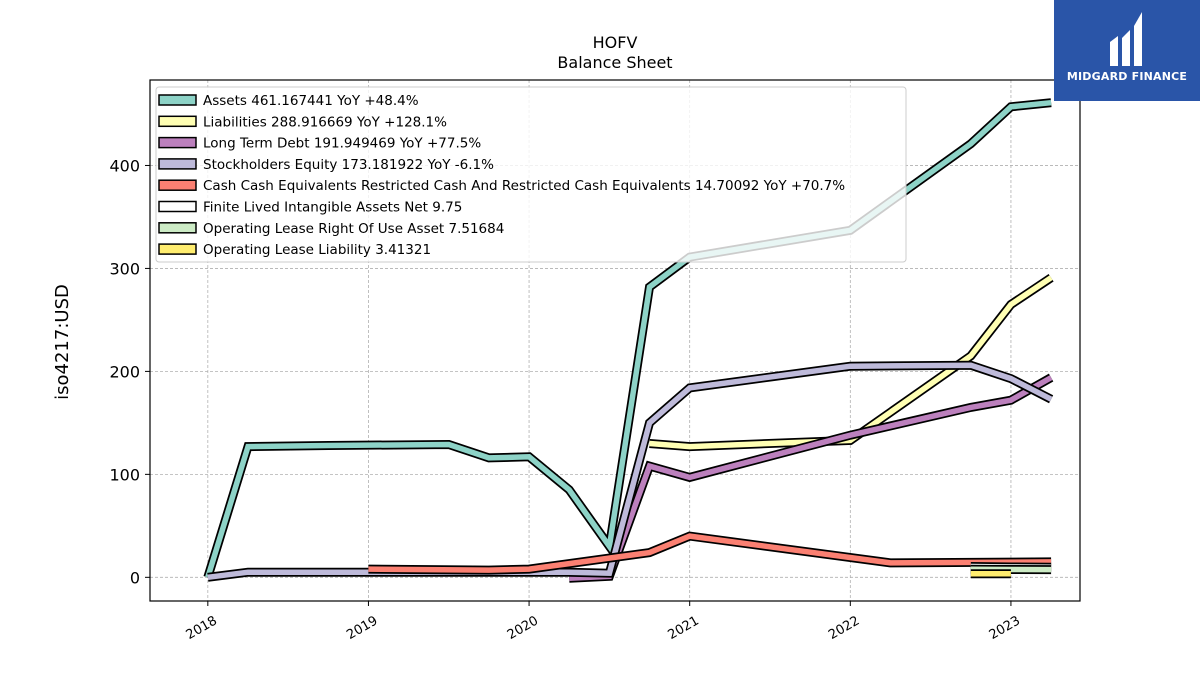 Image resolution: width=1200 pixels, height=675 pixels. Describe the element at coordinates (342, 144) in the screenshot. I see `legend-entry: Long Term Debt 191.949469 YoY +77.5%` at that location.